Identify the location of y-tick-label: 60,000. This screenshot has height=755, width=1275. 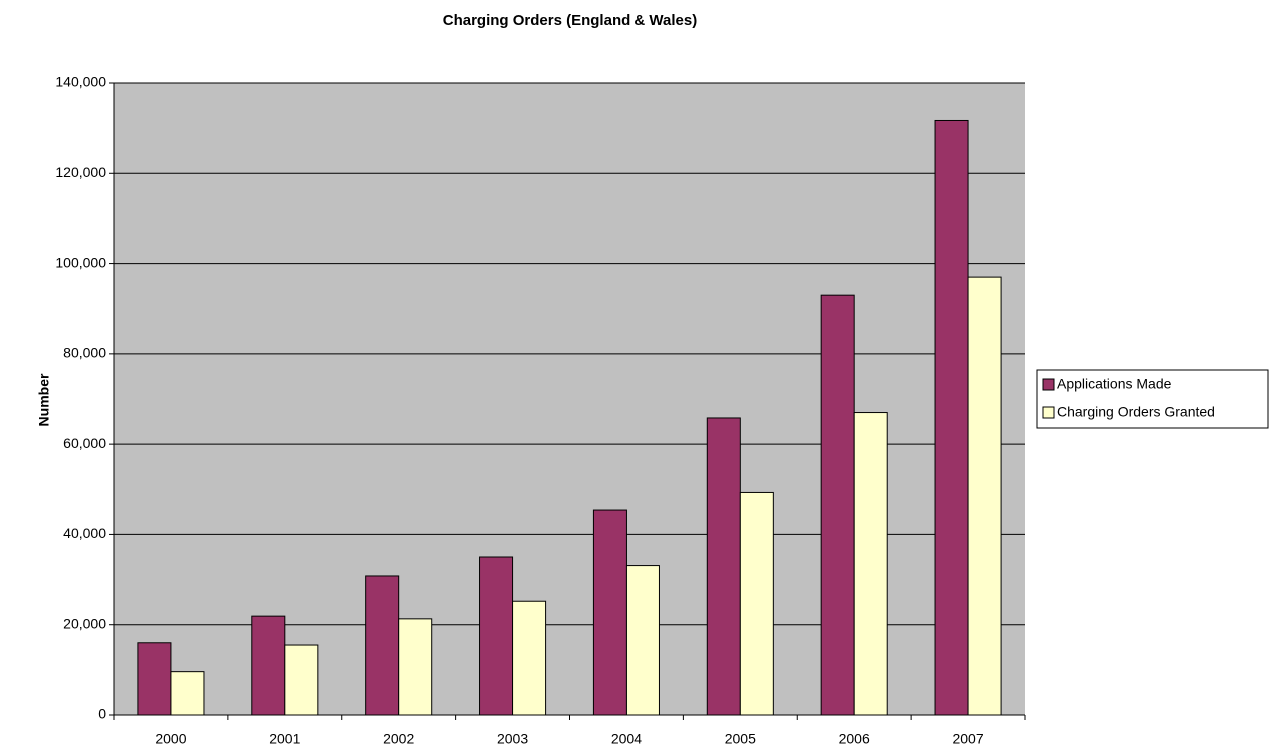
(84, 443).